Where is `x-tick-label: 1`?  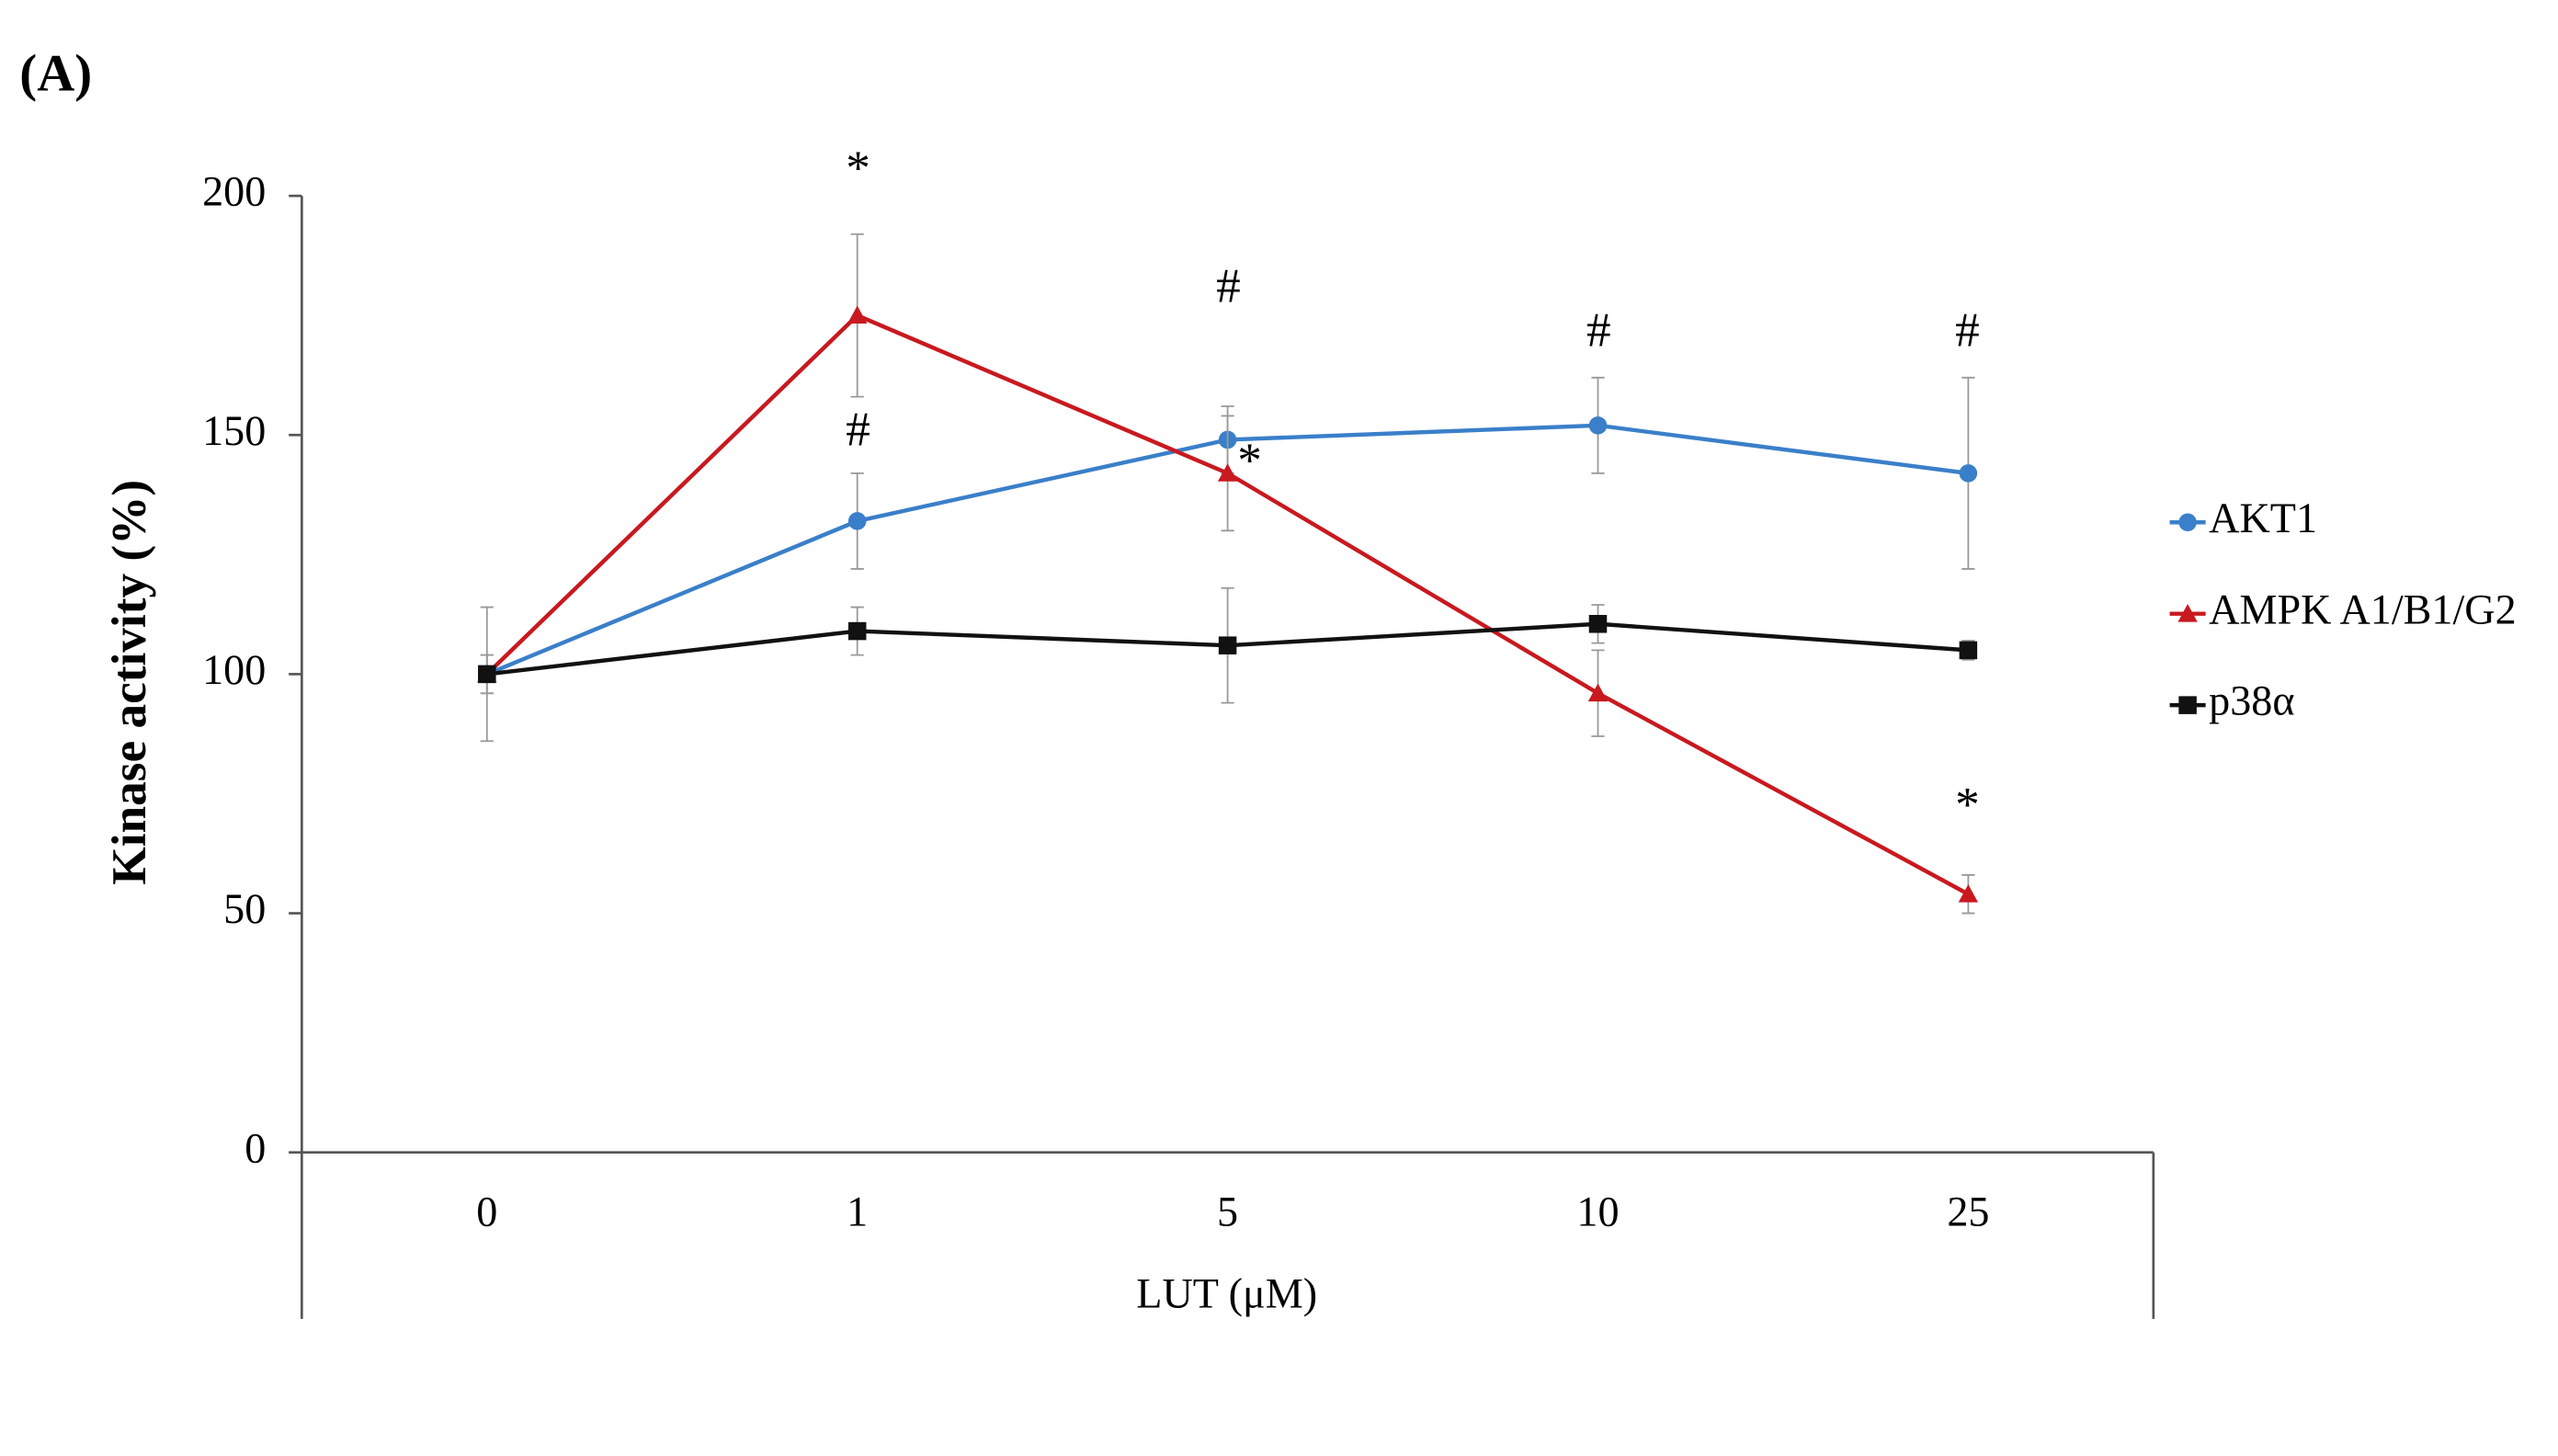
x-tick-label: 1 is located at coordinates (858, 1212).